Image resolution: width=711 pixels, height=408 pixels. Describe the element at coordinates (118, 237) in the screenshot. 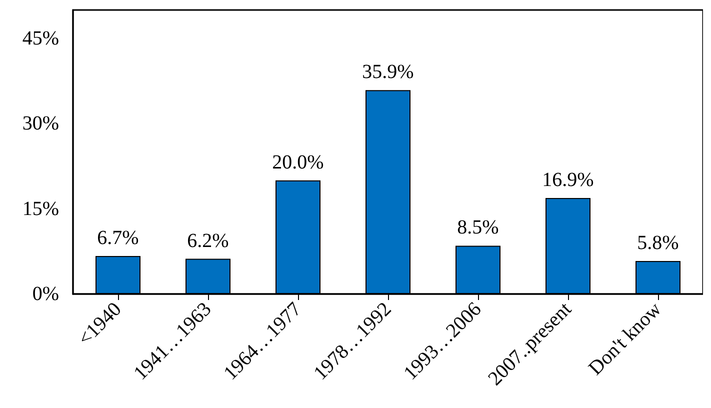

I see `data-label: 6.7%` at that location.